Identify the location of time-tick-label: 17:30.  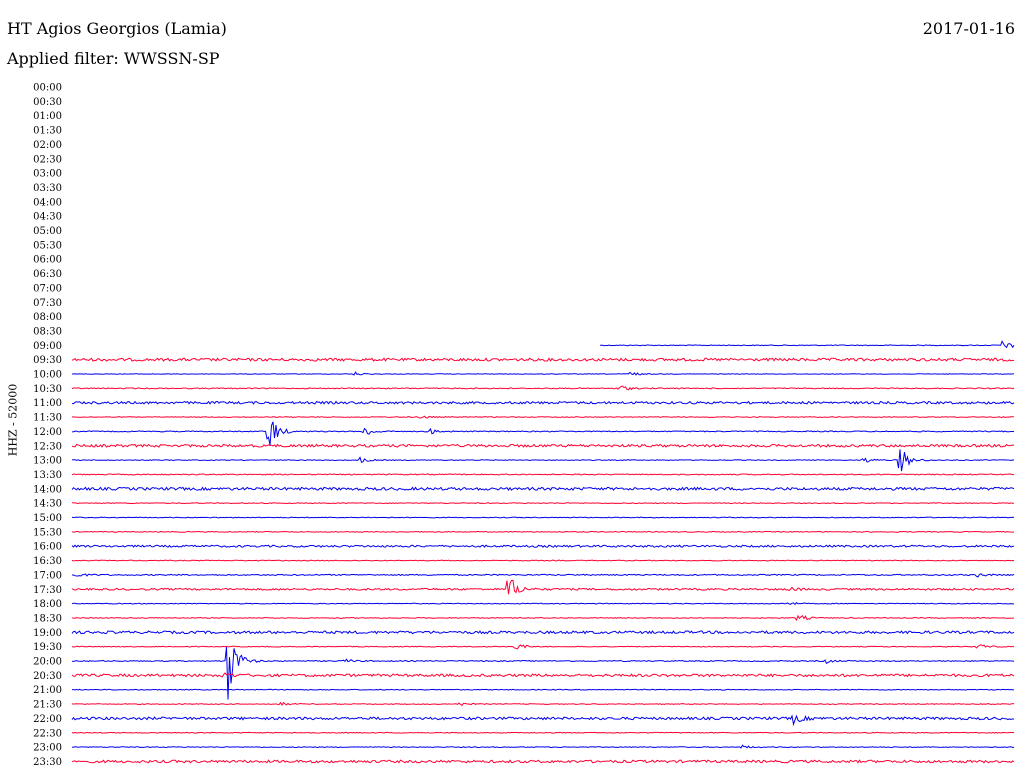
(47, 590).